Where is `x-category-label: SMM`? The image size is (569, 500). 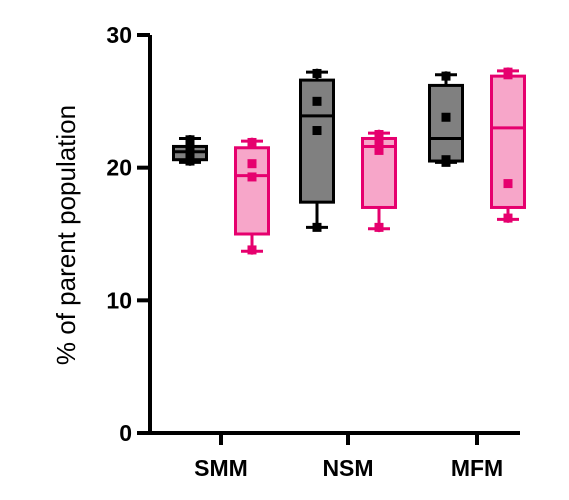 x-category-label: SMM is located at coordinates (221, 468).